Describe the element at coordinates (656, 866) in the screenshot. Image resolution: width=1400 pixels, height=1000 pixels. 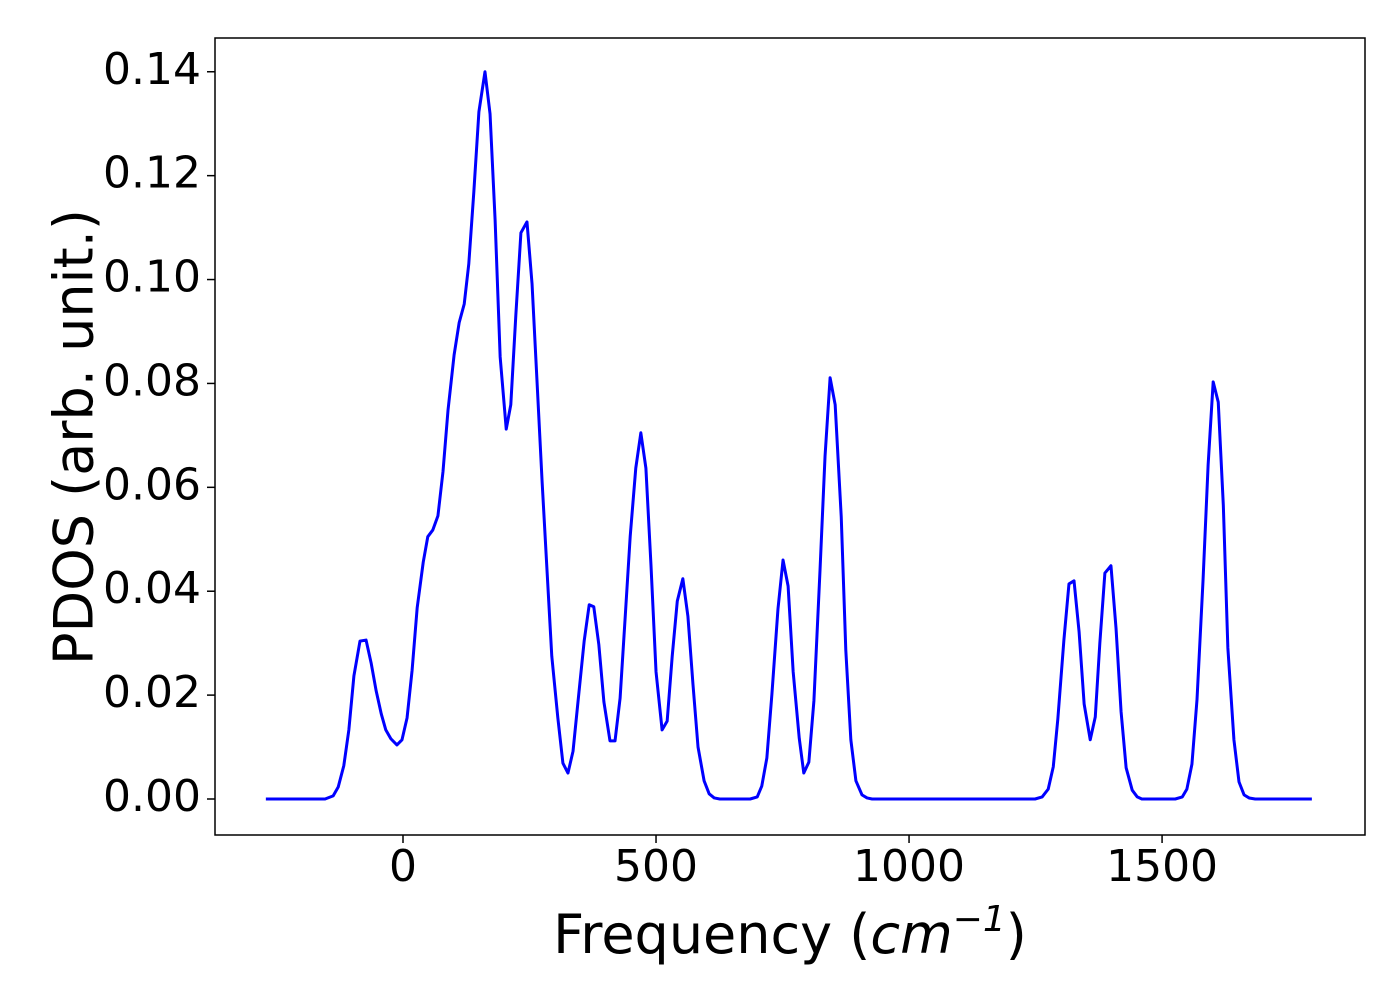
I see `x-tick-label: 500` at that location.